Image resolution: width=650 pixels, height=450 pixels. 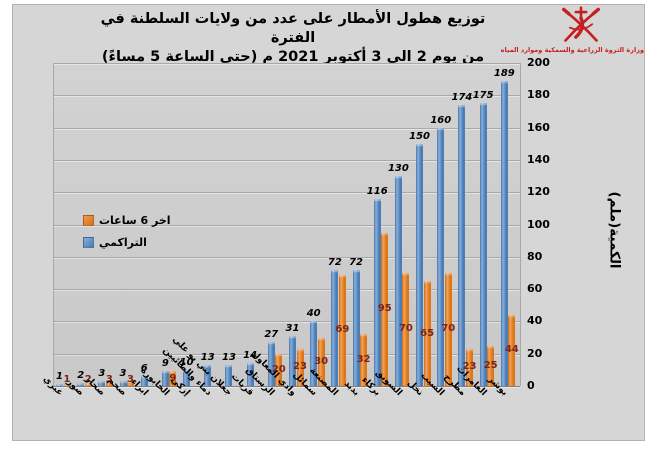 What do you see at coordinates (88, 242) in the screenshot?
I see `legend-marker-cumulative-icon` at bounding box center [88, 242].